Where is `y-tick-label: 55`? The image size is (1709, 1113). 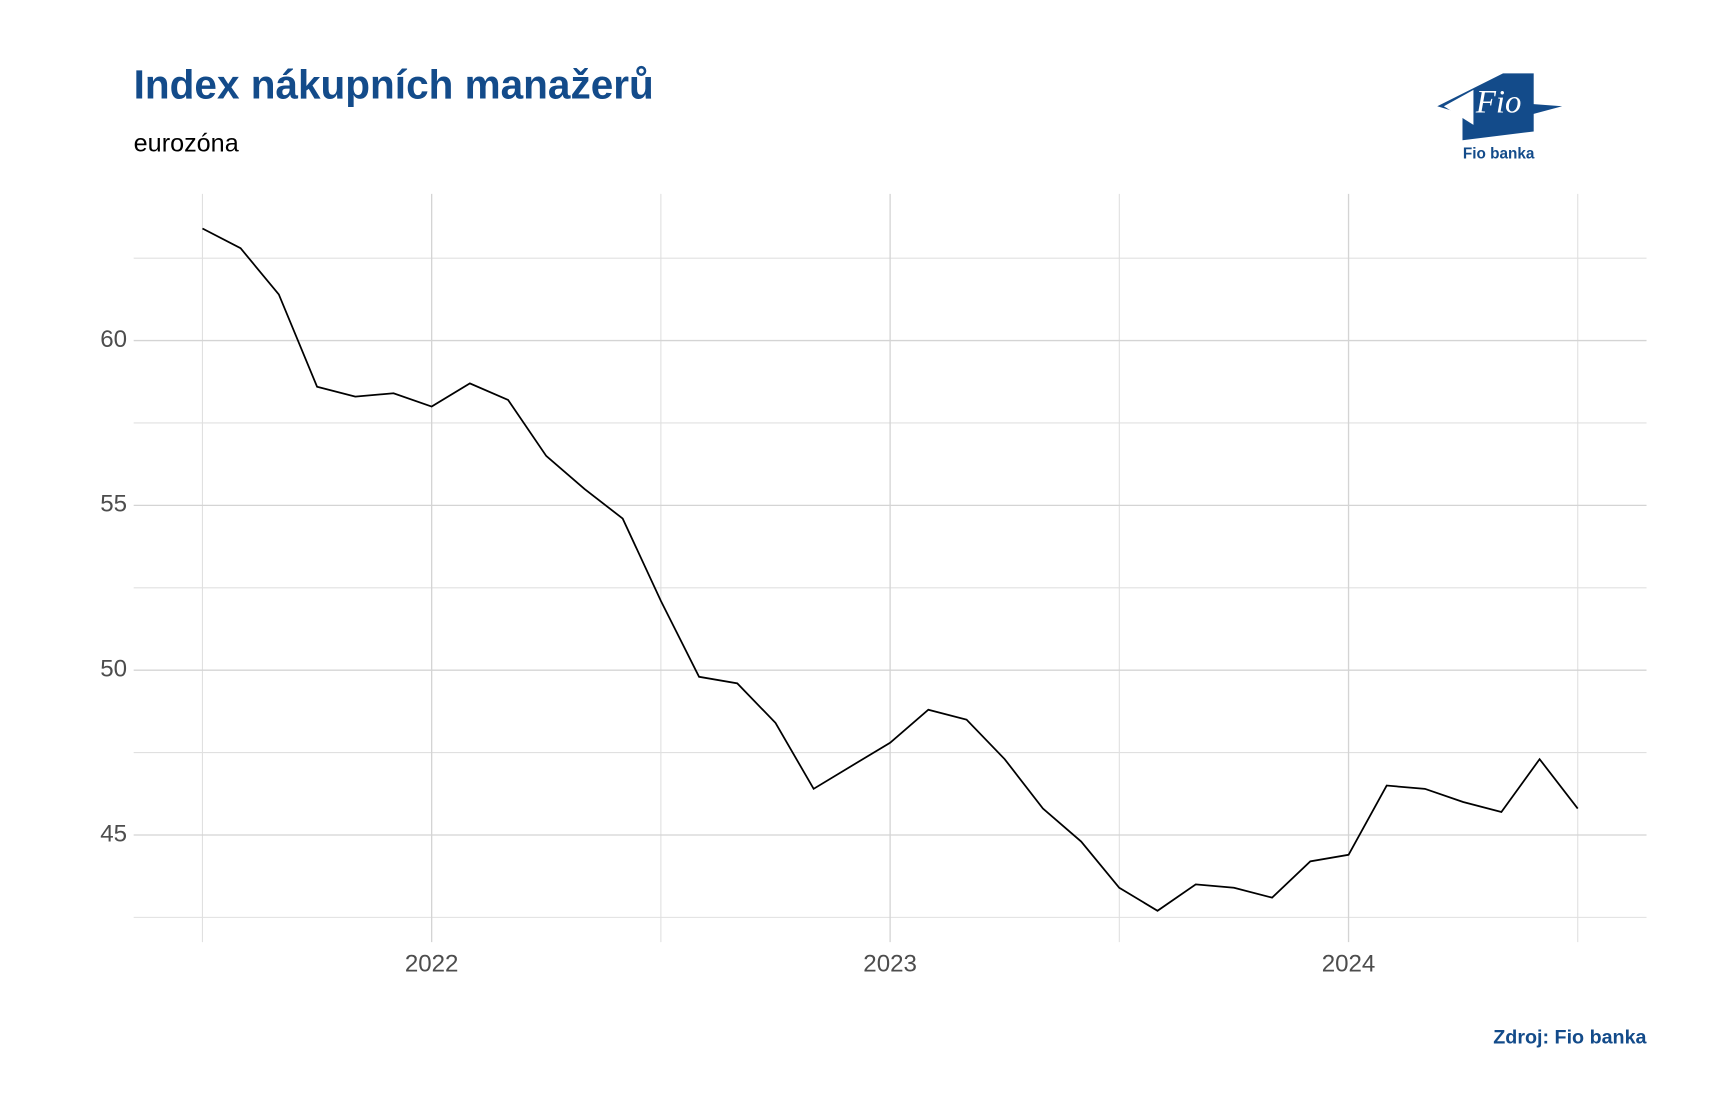
y-tick-label: 55 is located at coordinates (113, 504).